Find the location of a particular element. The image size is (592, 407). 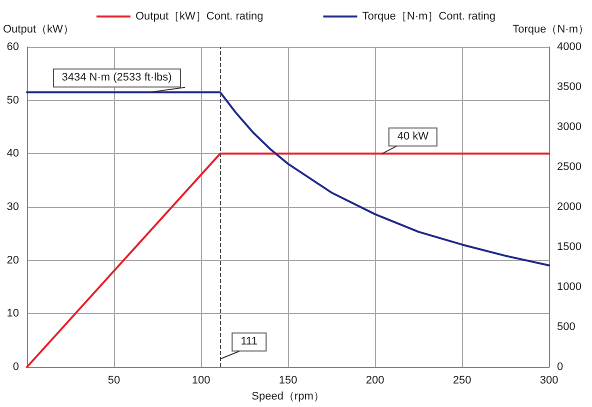

y2-tick-label: 3000 is located at coordinates (569, 127).